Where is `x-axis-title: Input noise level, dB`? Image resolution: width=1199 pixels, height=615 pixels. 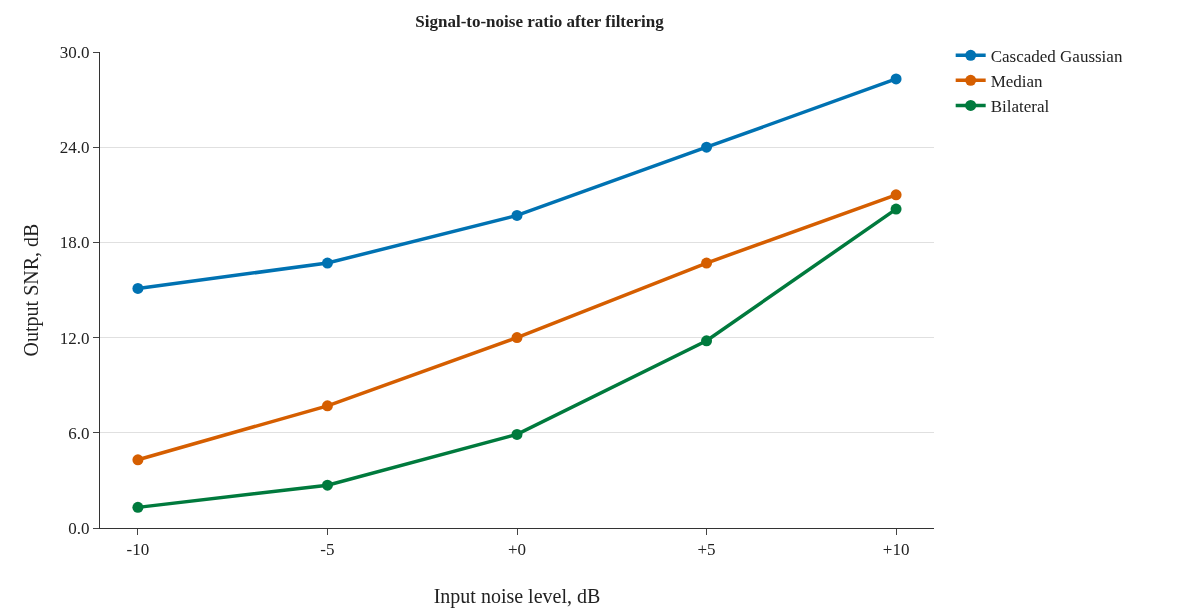 x-axis-title: Input noise level, dB is located at coordinates (517, 596).